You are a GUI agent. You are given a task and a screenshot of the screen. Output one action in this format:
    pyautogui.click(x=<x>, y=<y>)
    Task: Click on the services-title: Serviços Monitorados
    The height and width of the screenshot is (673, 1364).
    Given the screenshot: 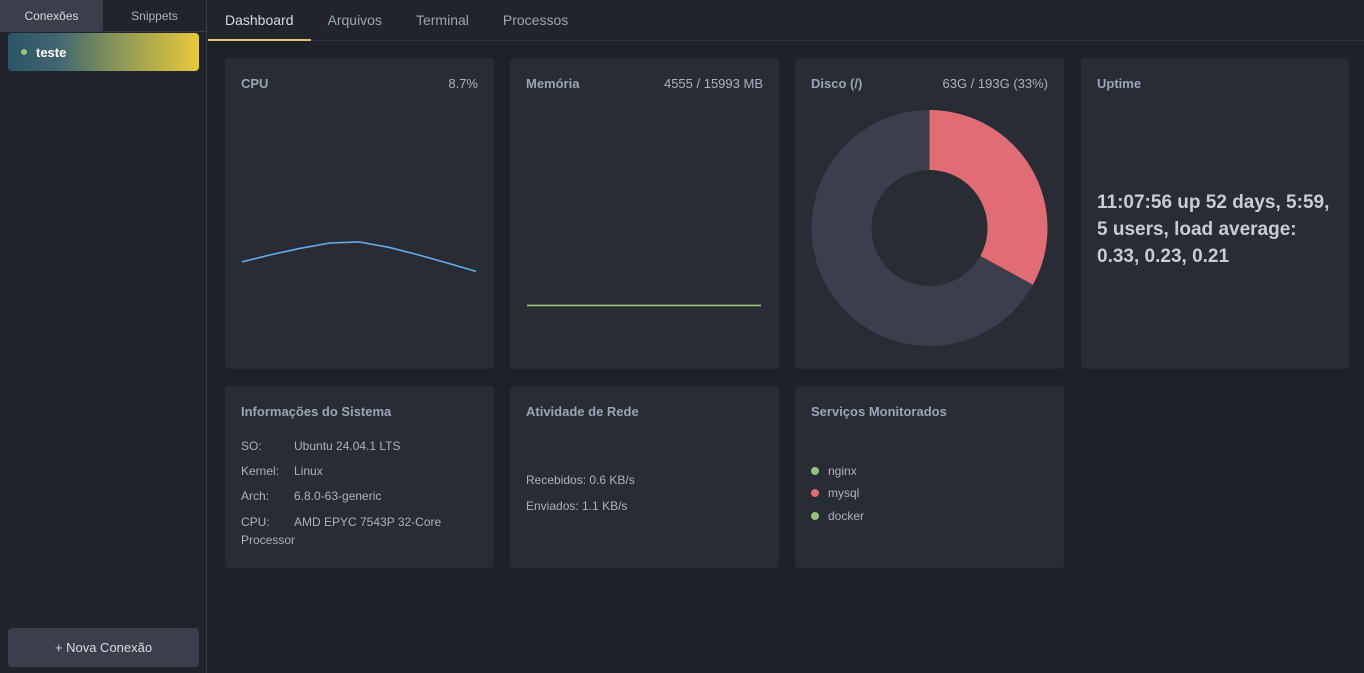 What is the action you would take?
    pyautogui.click(x=879, y=411)
    